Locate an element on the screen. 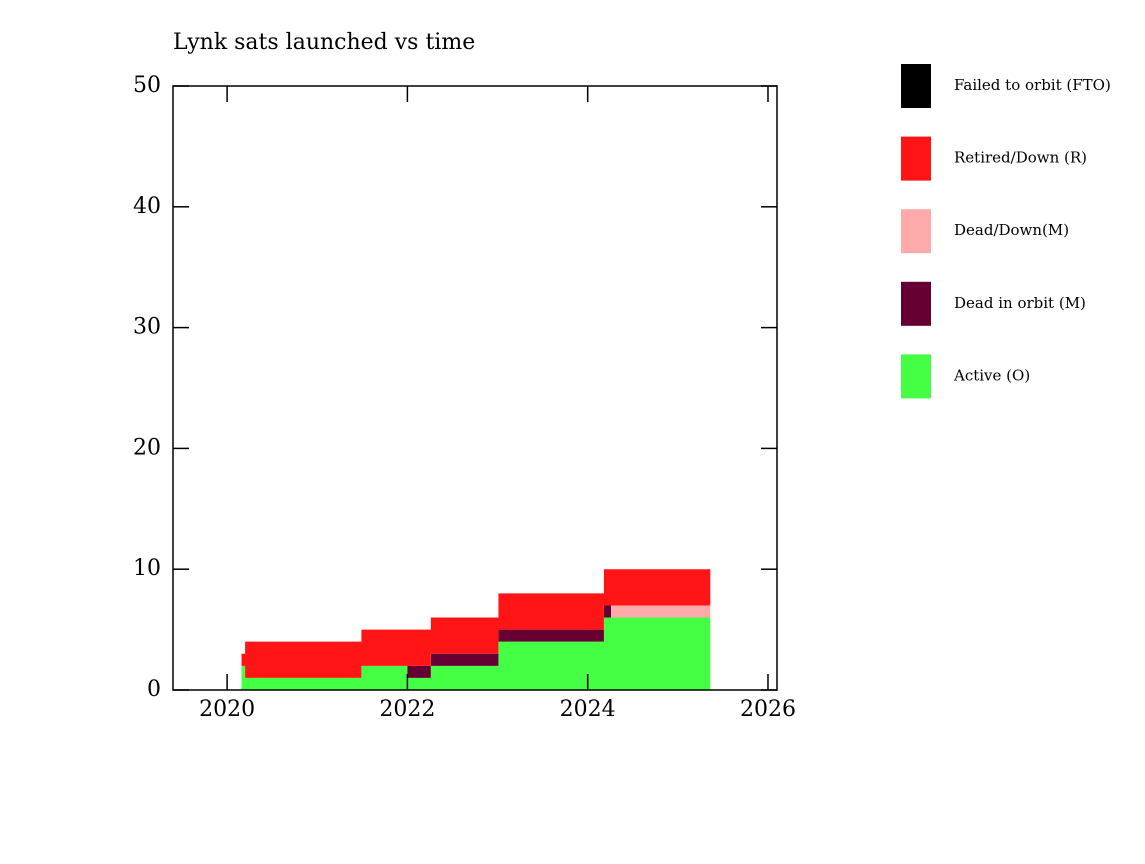 Image resolution: width=1145 pixels, height=864 pixels. legend-label: Retired/Down (R) is located at coordinates (1020, 158).